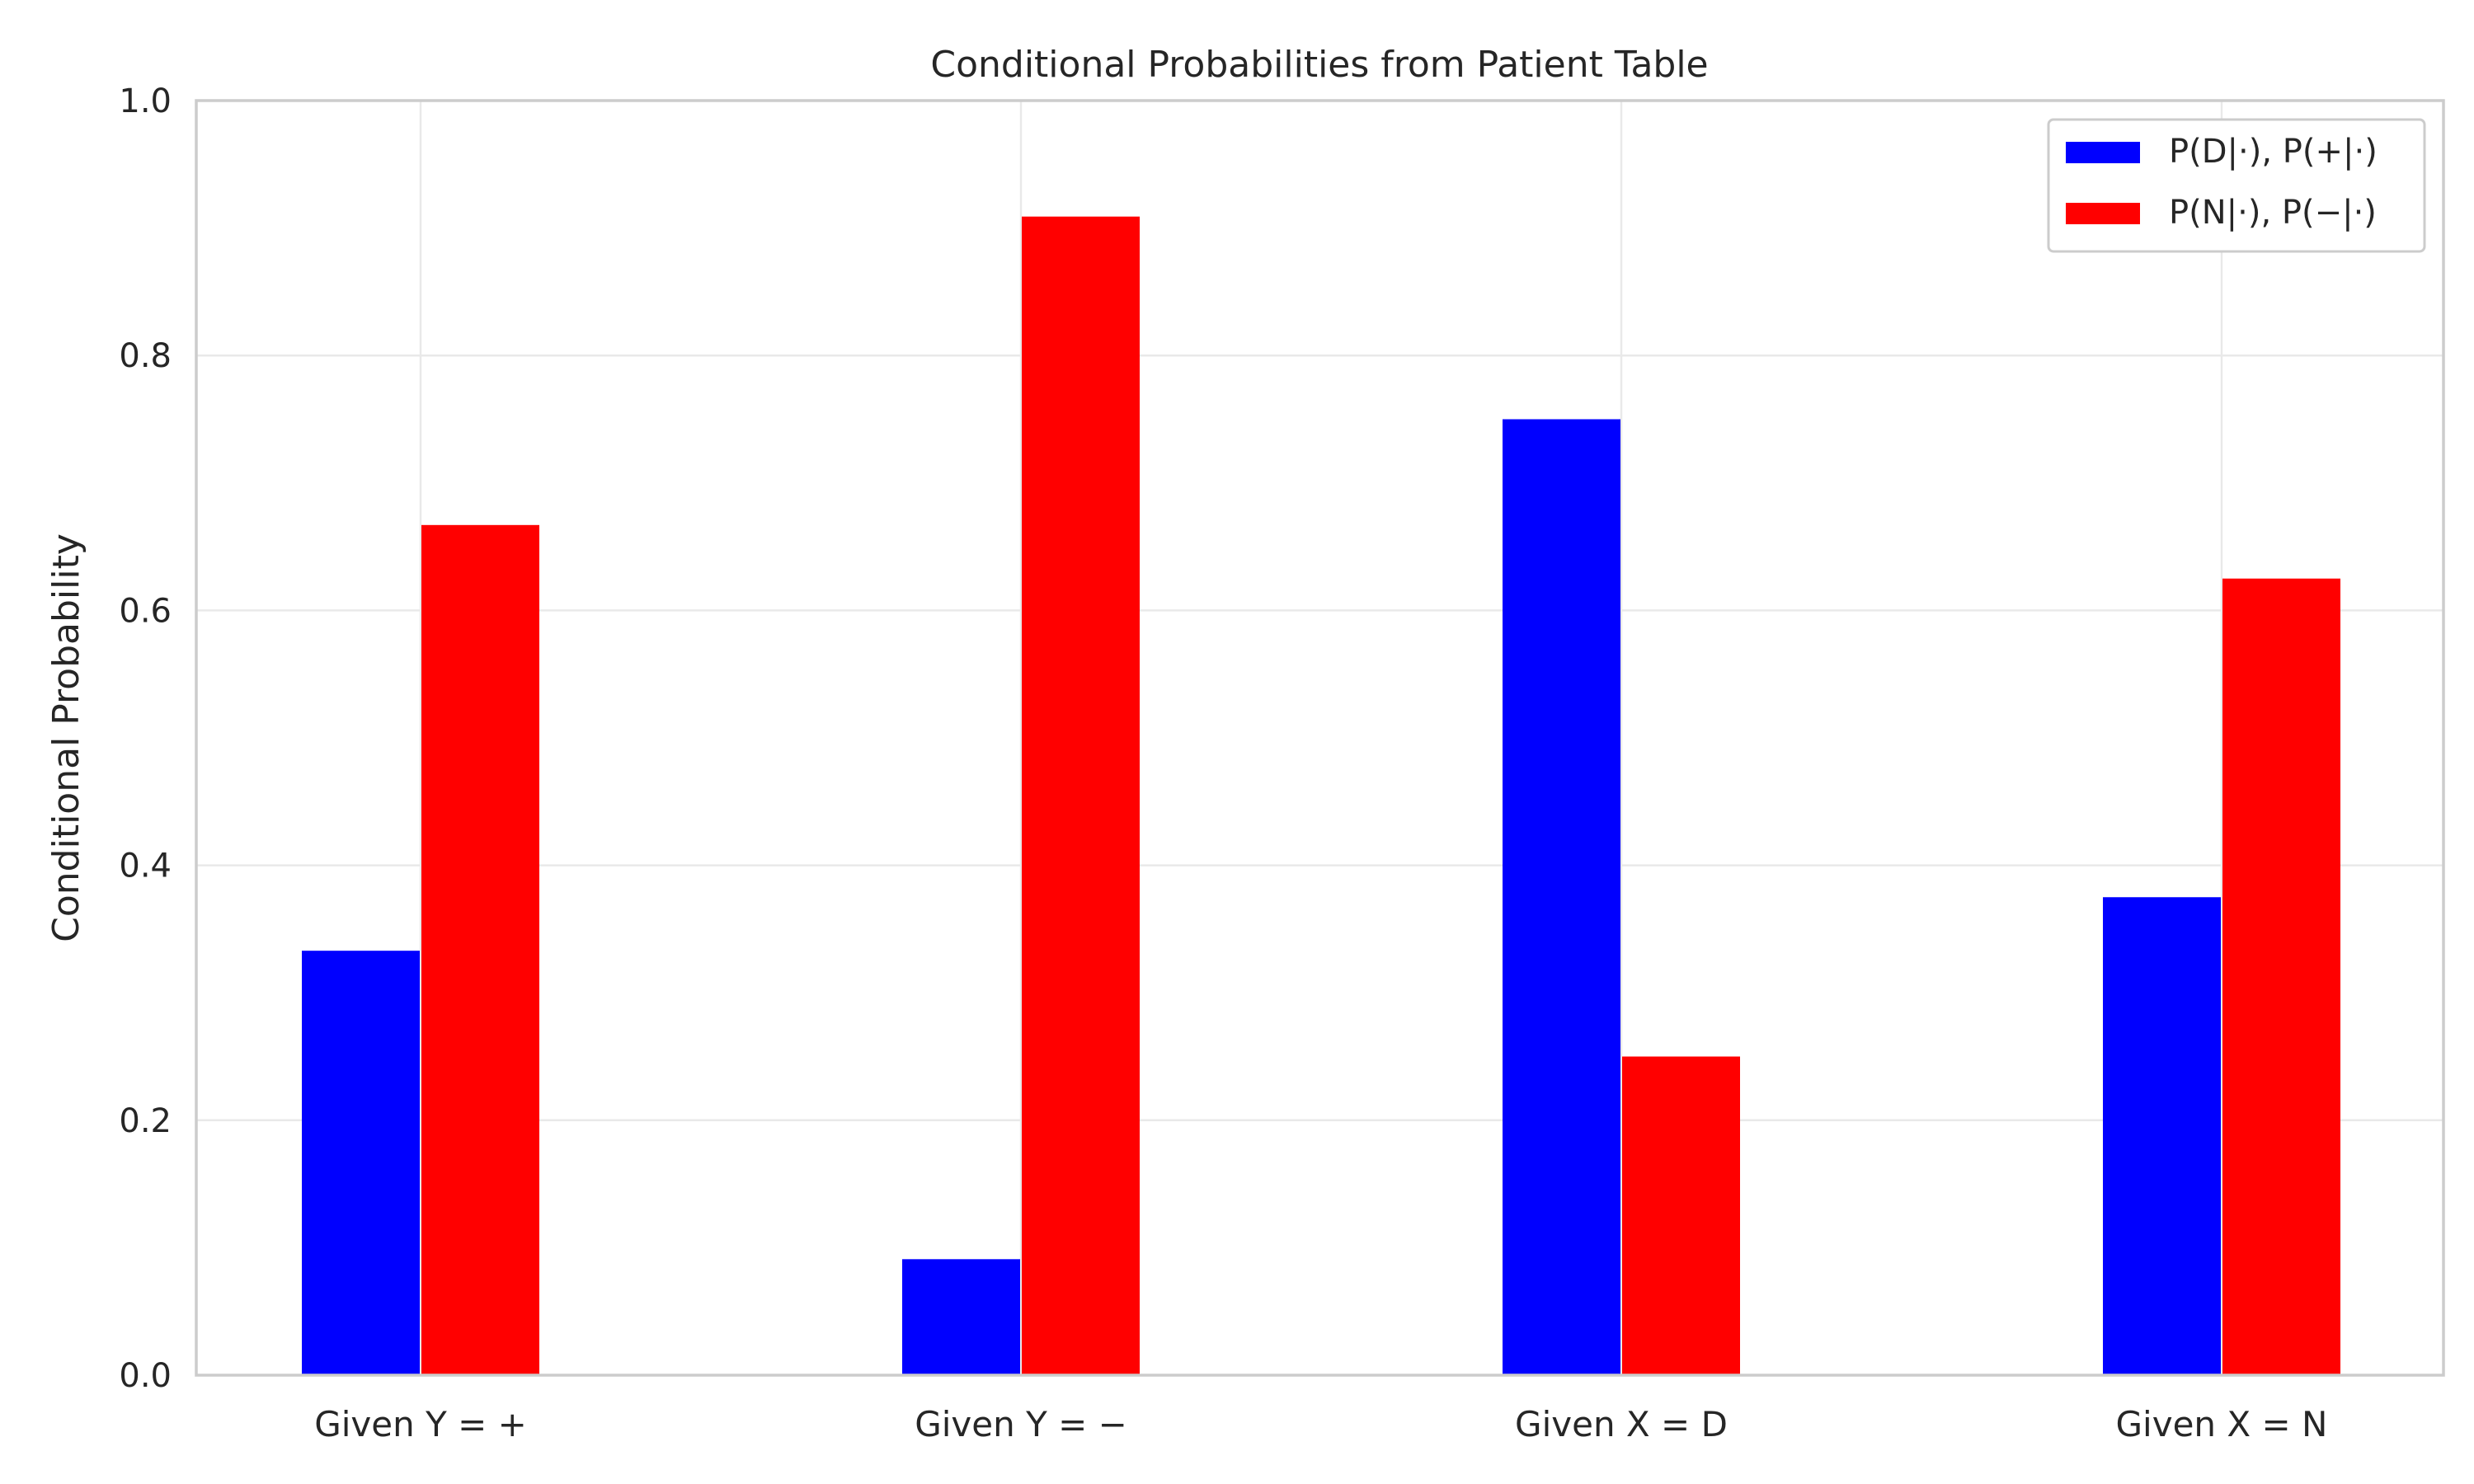 Image resolution: width=2474 pixels, height=1484 pixels. I want to click on y-tick-label: 0.4, so click(145, 866).